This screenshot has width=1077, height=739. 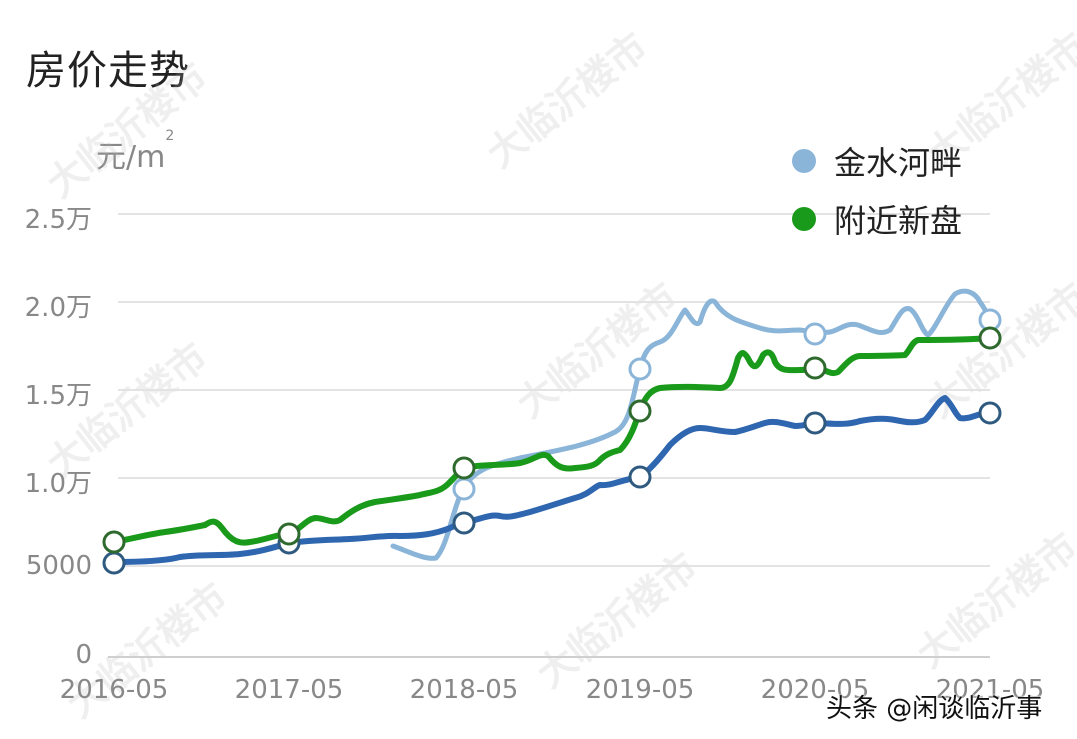 I want to click on legend-item-jinshuihepan: 金水河畔, so click(x=877, y=161).